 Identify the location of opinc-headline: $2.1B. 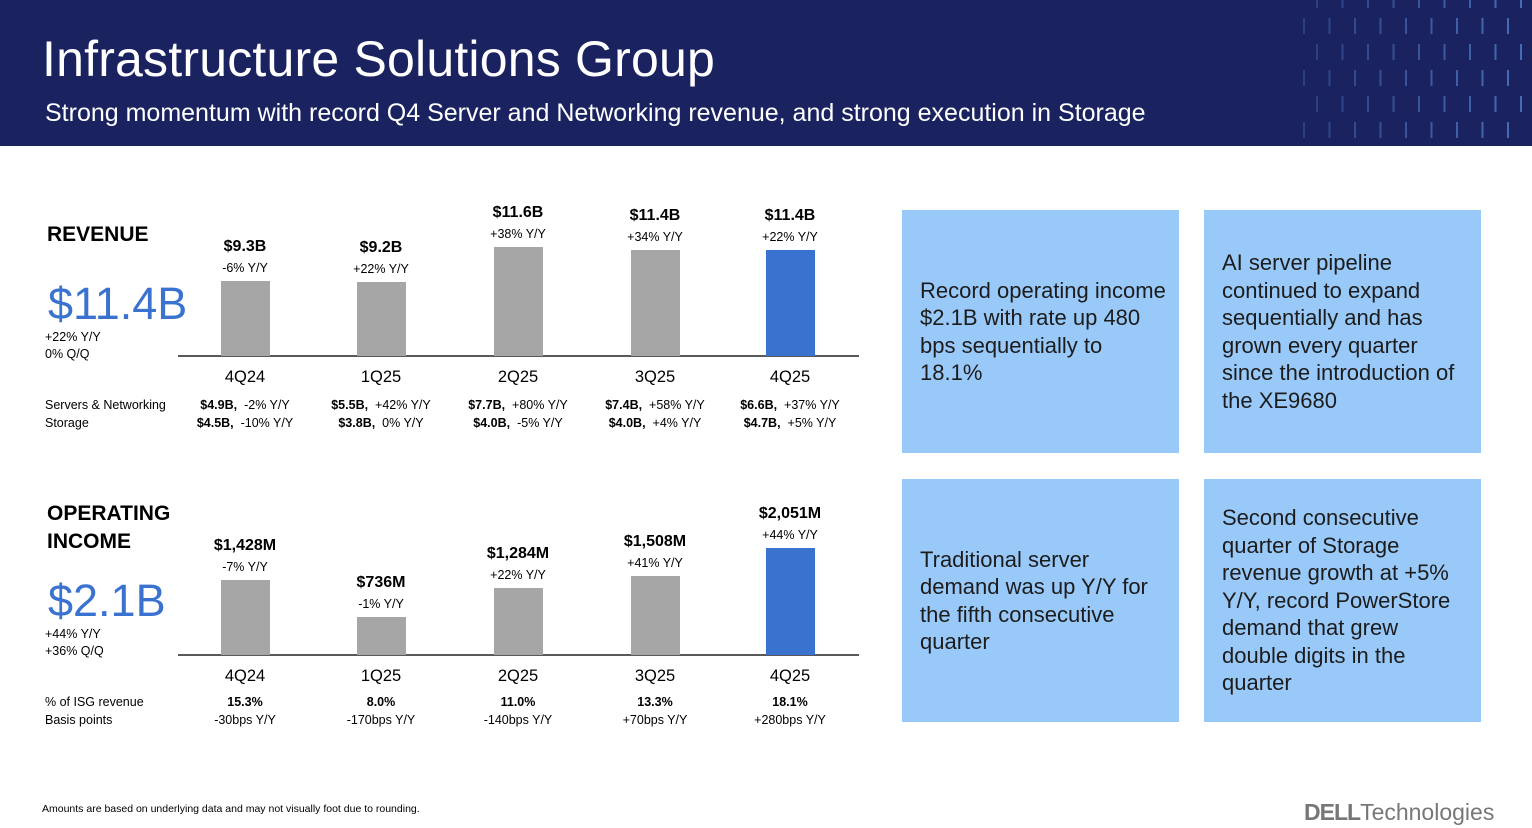
(107, 600).